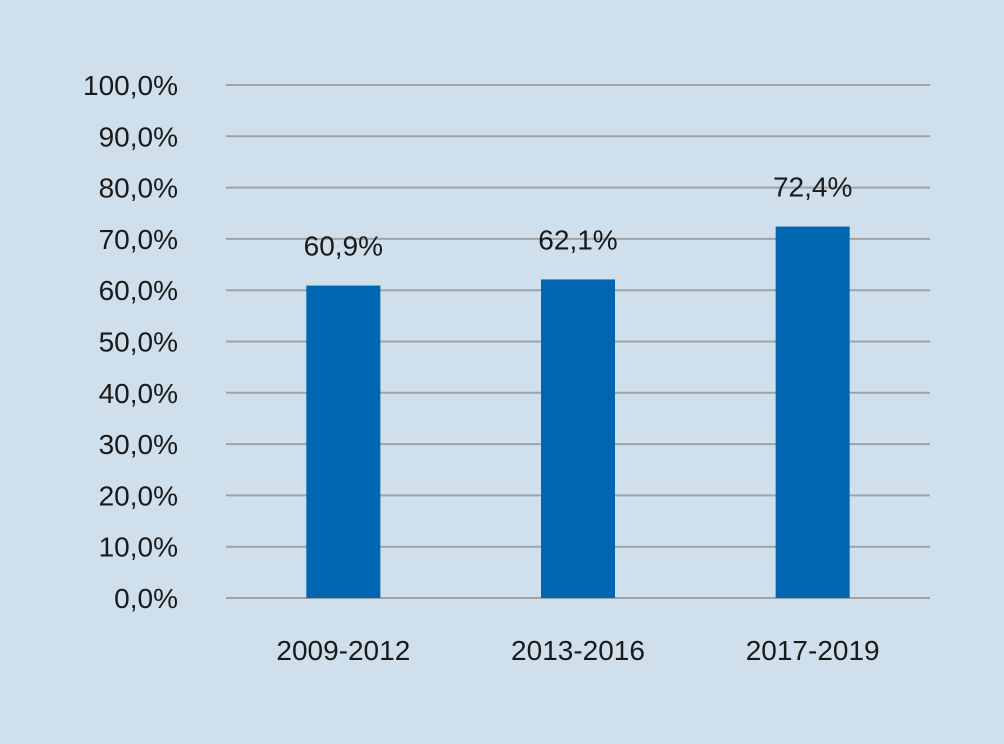 Image resolution: width=1004 pixels, height=744 pixels. What do you see at coordinates (812, 187) in the screenshot?
I see `data-label: 72,4%` at bounding box center [812, 187].